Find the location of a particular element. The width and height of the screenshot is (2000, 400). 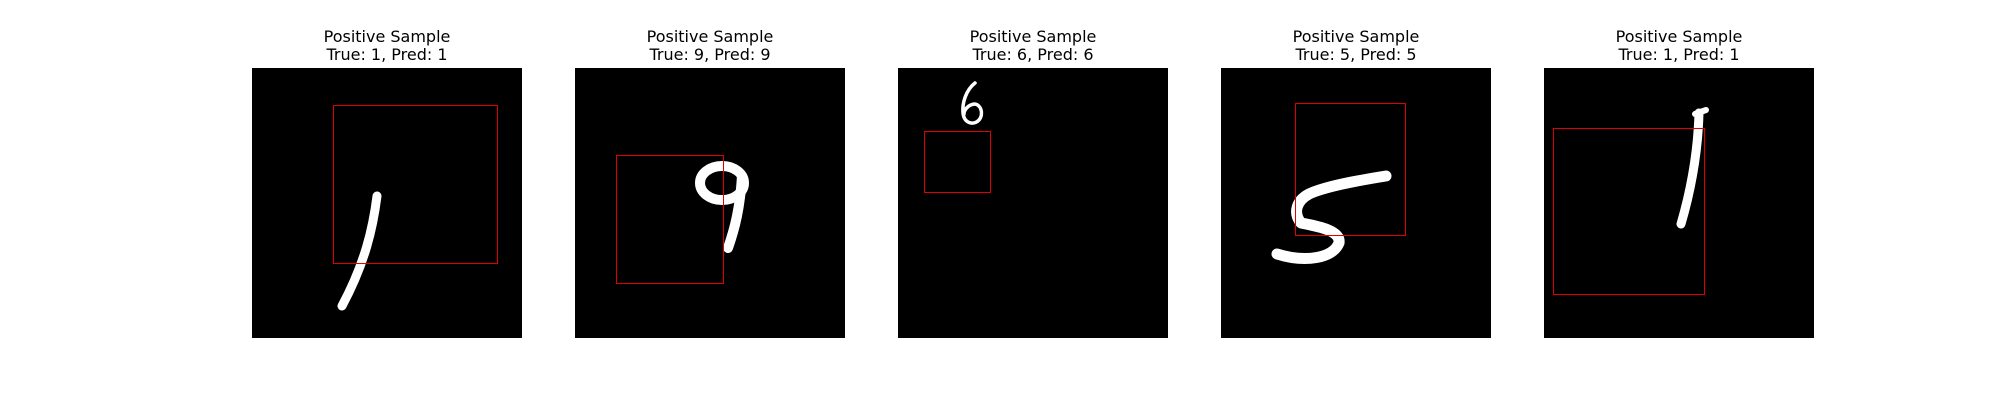

sample-panel-3: Positive Sample True: 6, Pred: 6 is located at coordinates (1033, 170).